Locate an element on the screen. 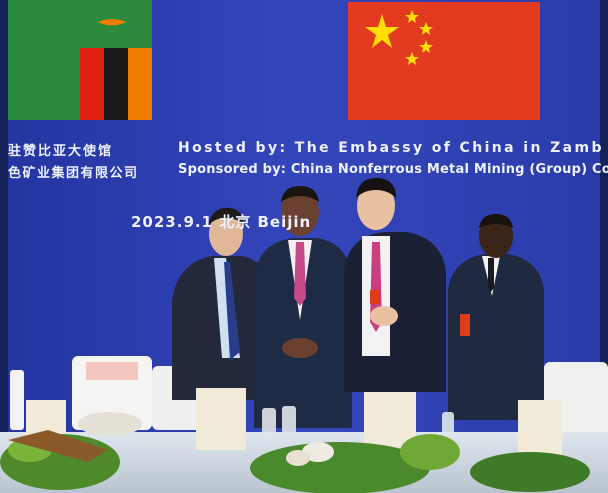 The image size is (608, 493). eagle-icon is located at coordinates (112, 22).